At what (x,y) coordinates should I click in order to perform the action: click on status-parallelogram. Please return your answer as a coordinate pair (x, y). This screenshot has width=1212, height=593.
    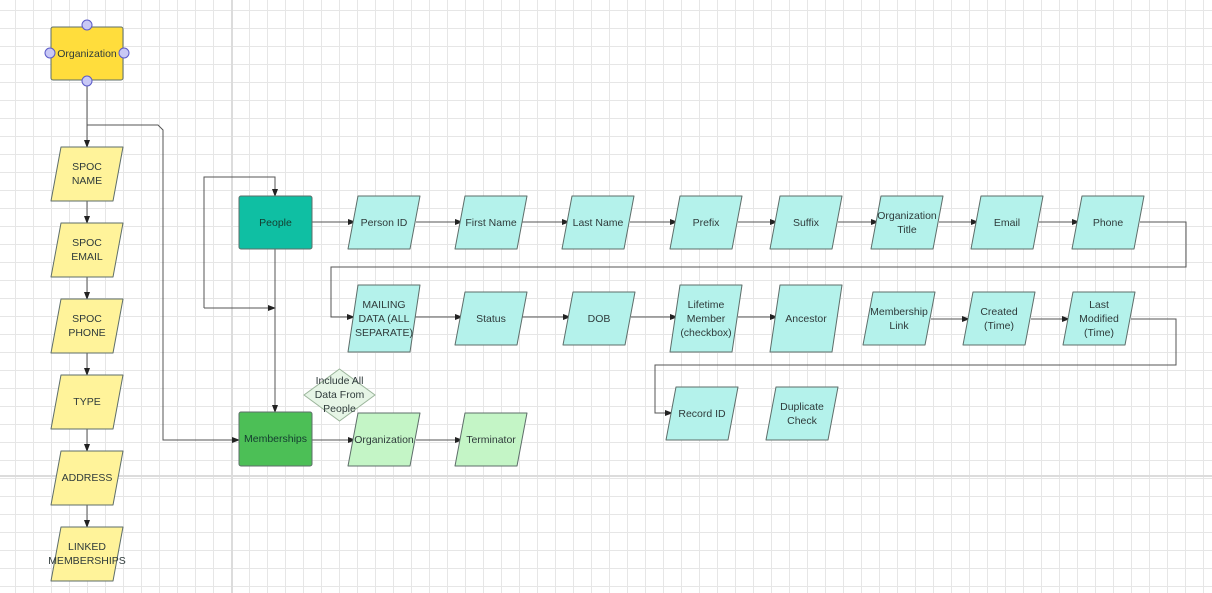
    Looking at the image, I should click on (491, 318).